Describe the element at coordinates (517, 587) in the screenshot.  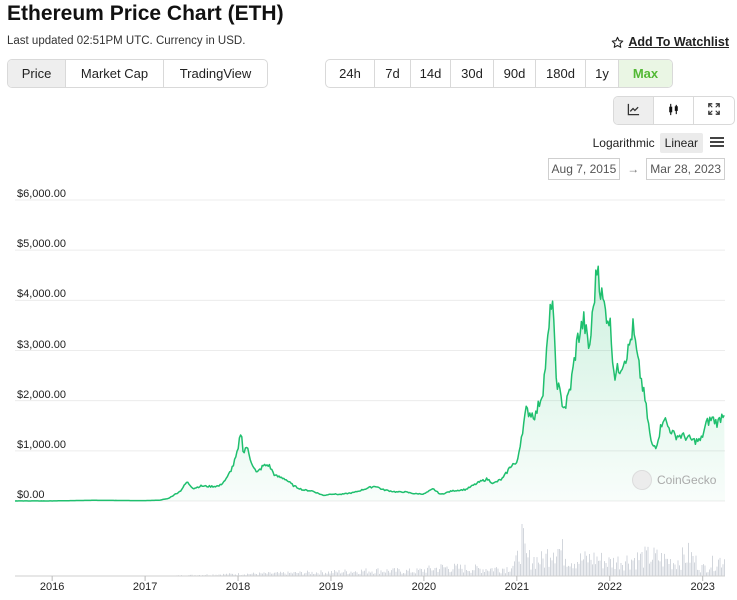
I see `x-axis-label: 2021` at that location.